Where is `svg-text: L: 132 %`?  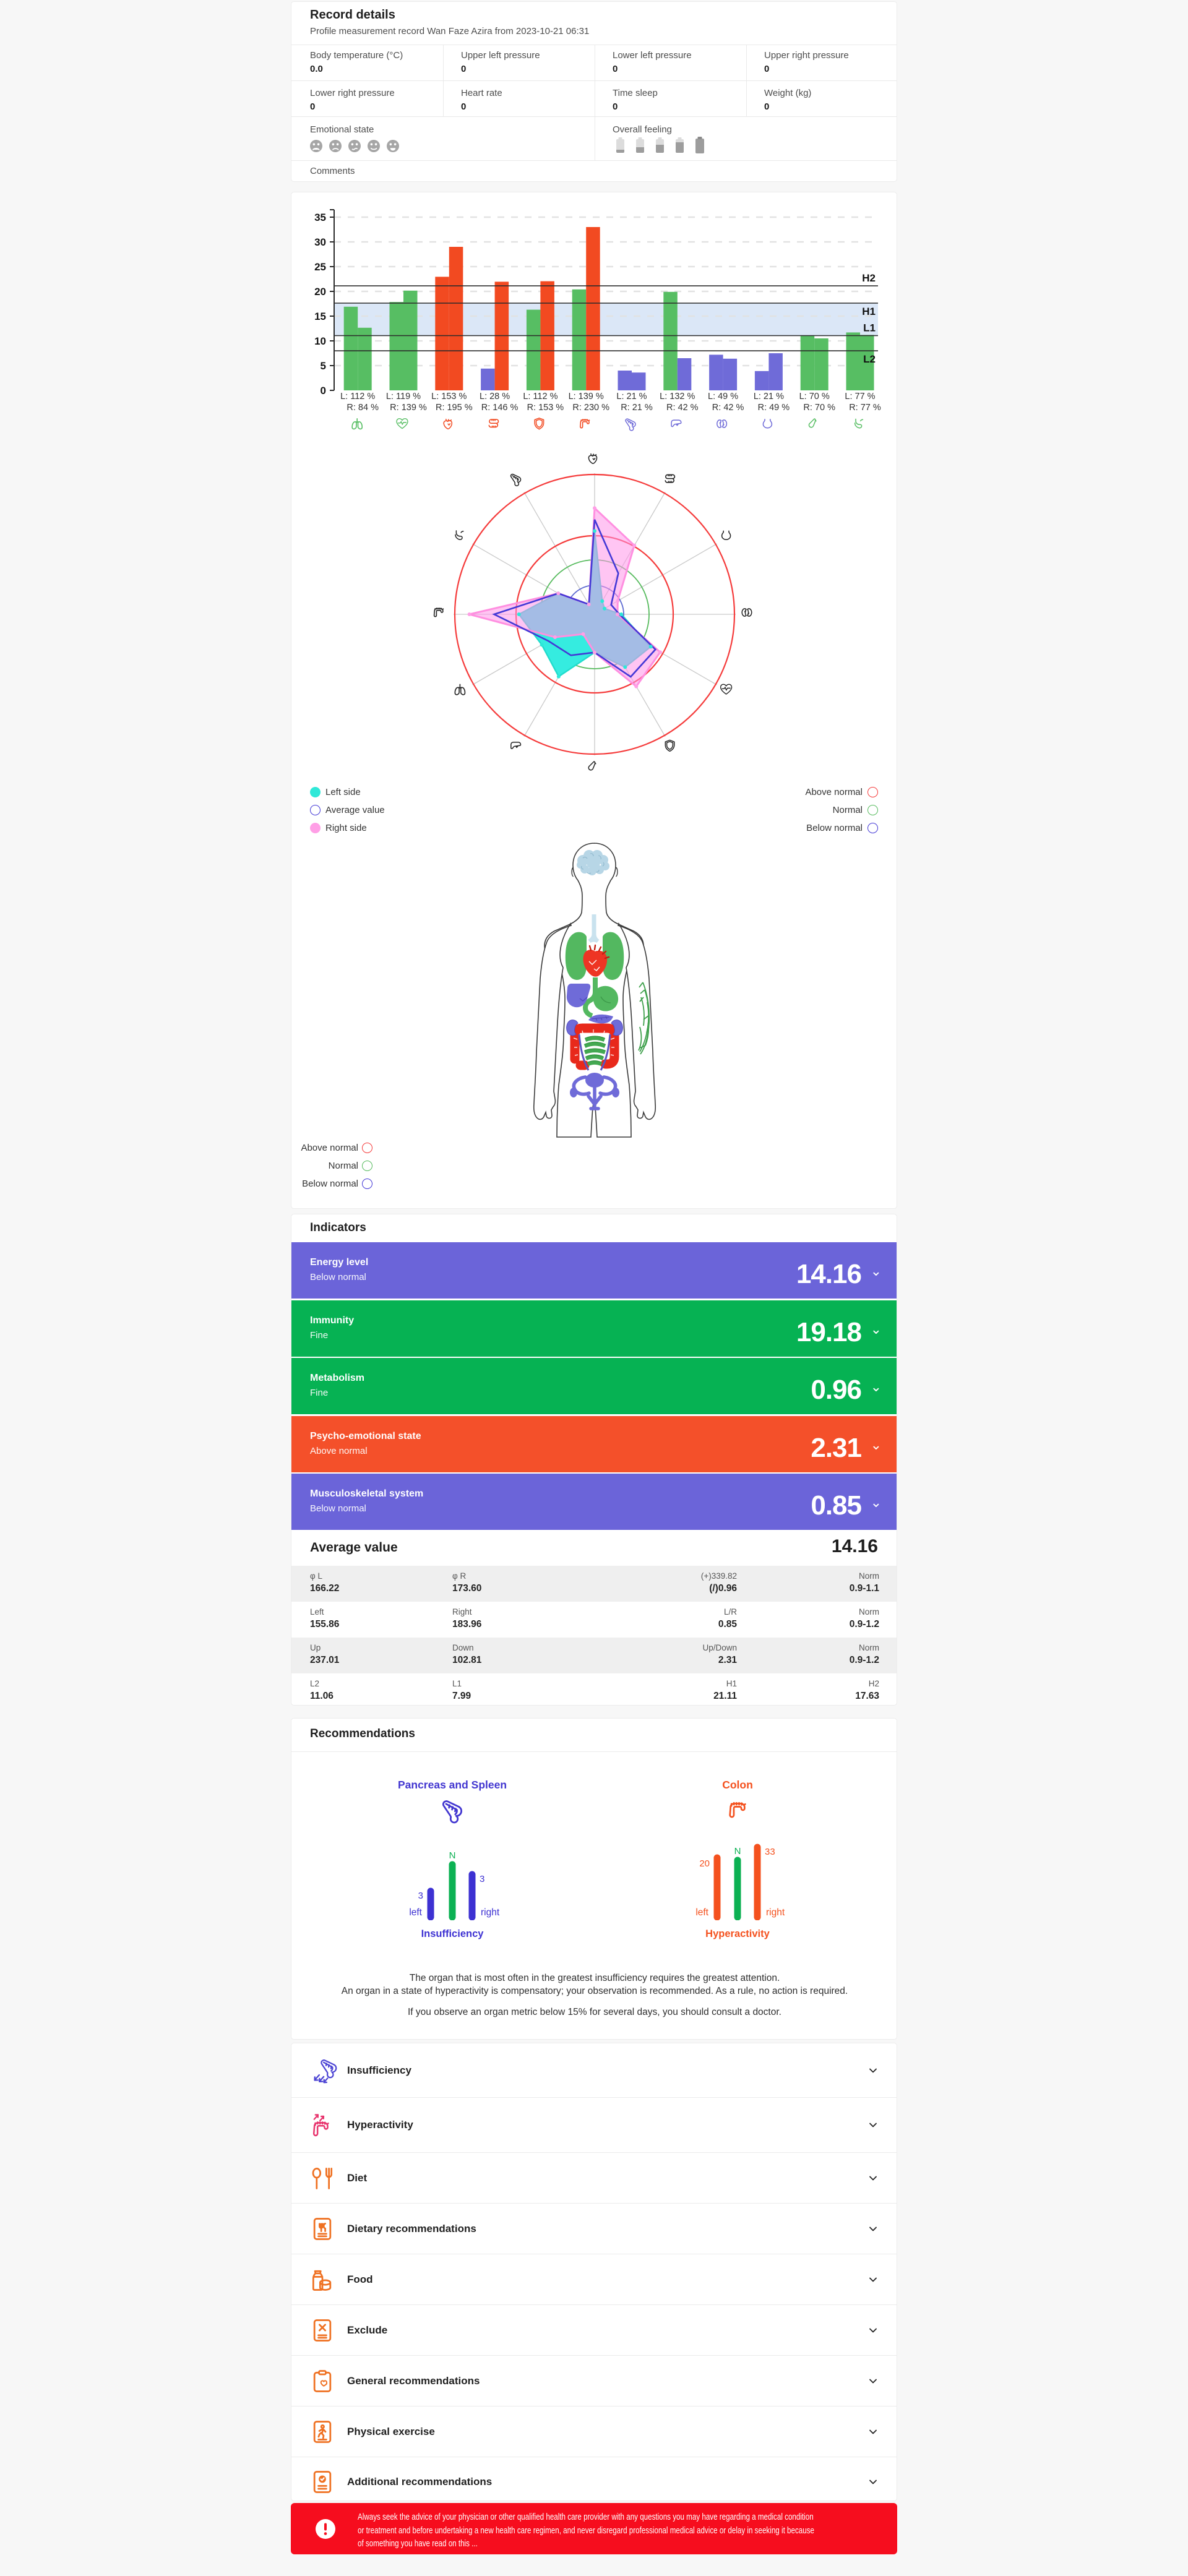
svg-text: L: 132 % is located at coordinates (677, 396).